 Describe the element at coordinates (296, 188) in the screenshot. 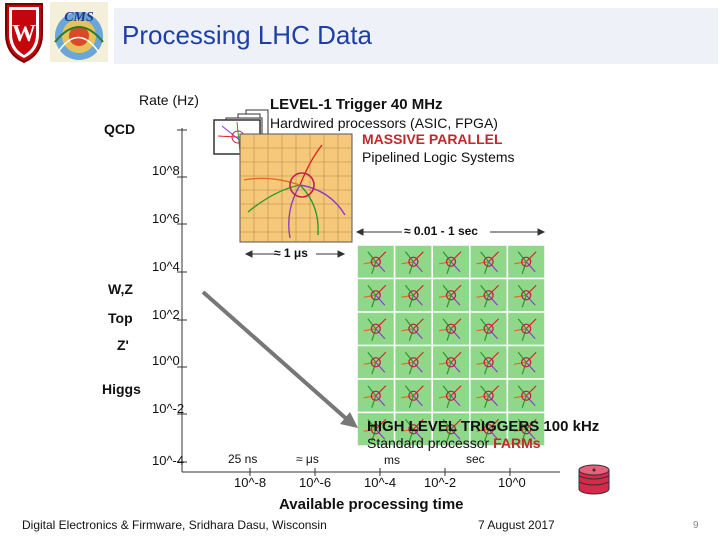

I see `level1-grid` at that location.